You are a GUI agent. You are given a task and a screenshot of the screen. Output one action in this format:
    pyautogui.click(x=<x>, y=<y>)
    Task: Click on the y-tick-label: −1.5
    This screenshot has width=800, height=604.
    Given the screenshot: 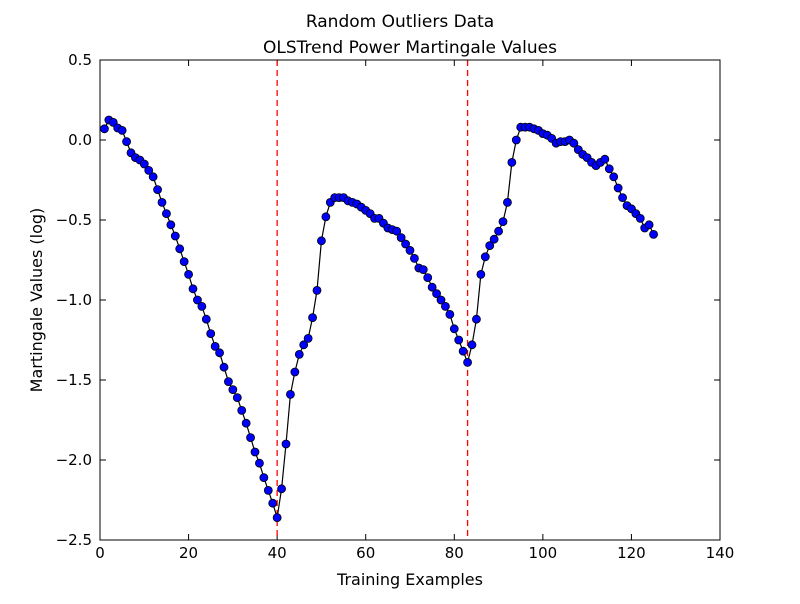 What is the action you would take?
    pyautogui.click(x=74, y=380)
    